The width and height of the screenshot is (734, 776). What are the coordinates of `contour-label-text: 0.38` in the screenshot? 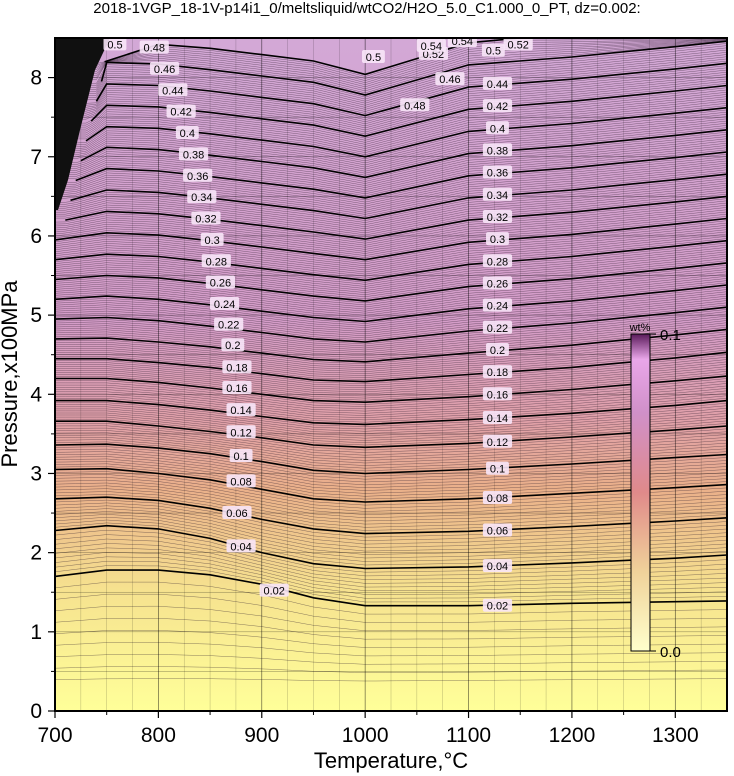 It's located at (193, 155).